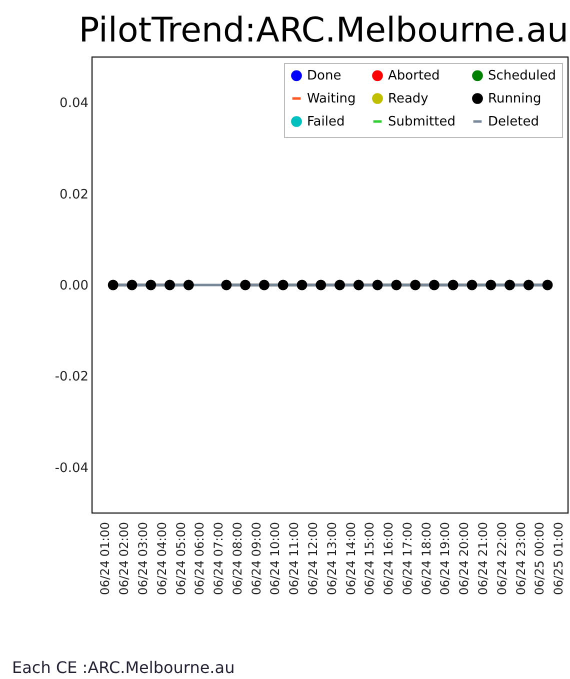 Image resolution: width=570 pixels, height=679 pixels. What do you see at coordinates (369, 558) in the screenshot?
I see `x-tick-label: 06/24 15:00` at bounding box center [369, 558].